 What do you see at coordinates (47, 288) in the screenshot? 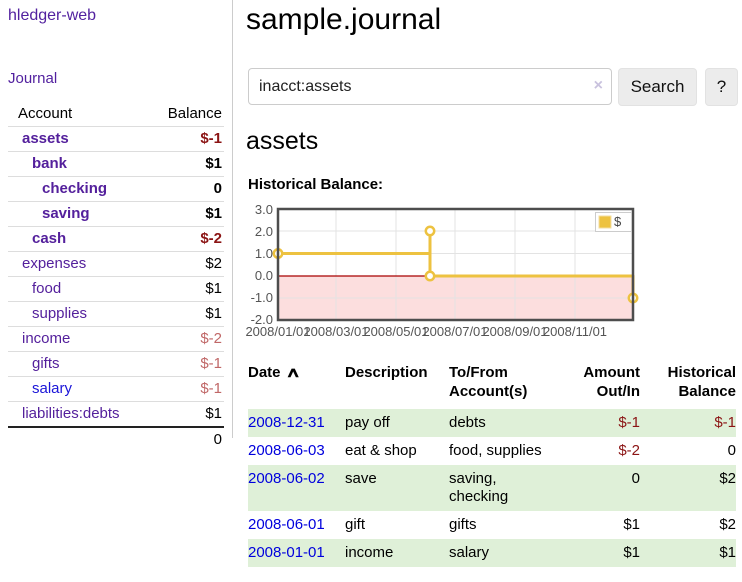
I see `account-link-food: food` at bounding box center [47, 288].